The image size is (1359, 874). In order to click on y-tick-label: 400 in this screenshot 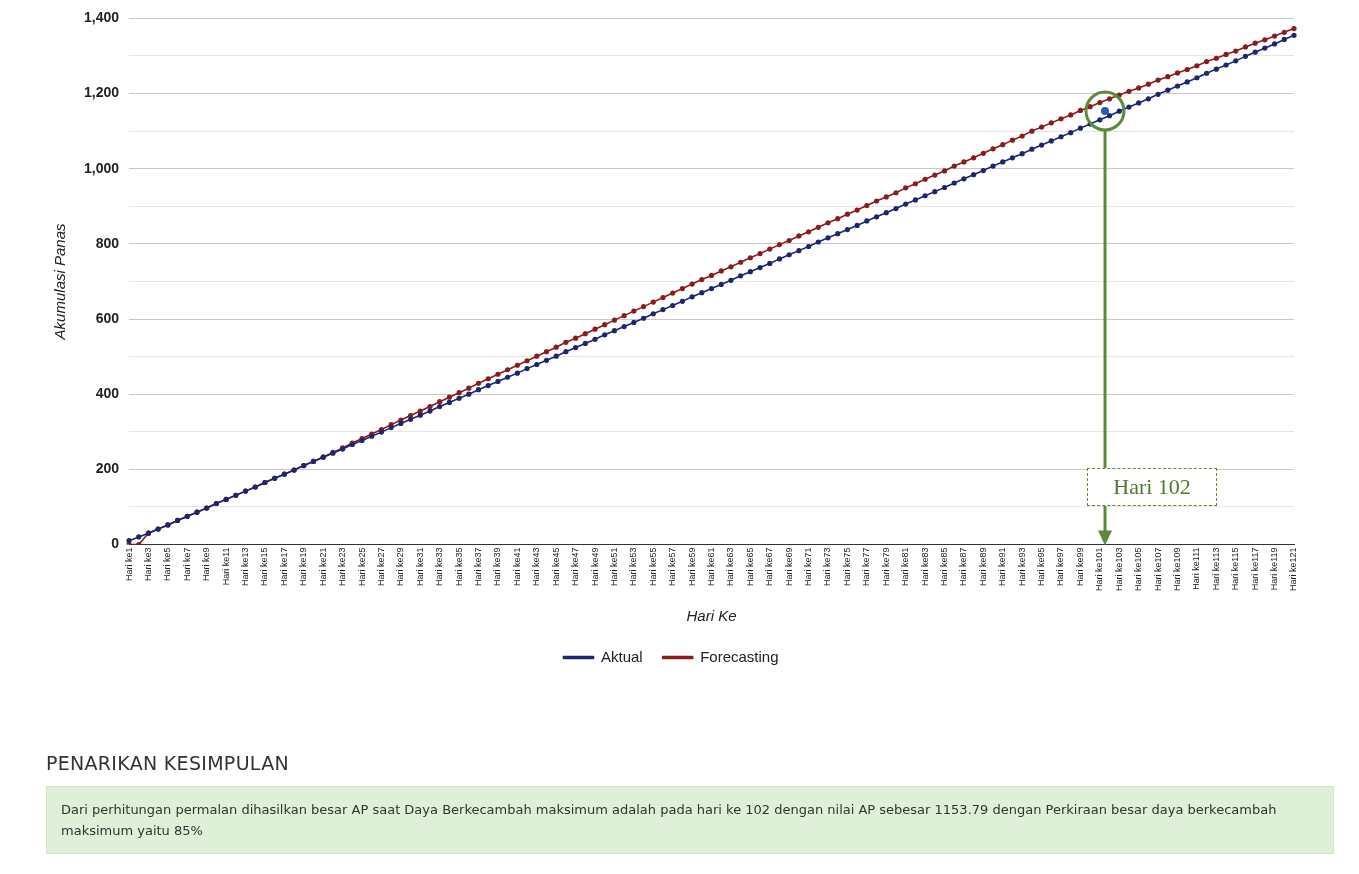, I will do `click(107, 393)`.